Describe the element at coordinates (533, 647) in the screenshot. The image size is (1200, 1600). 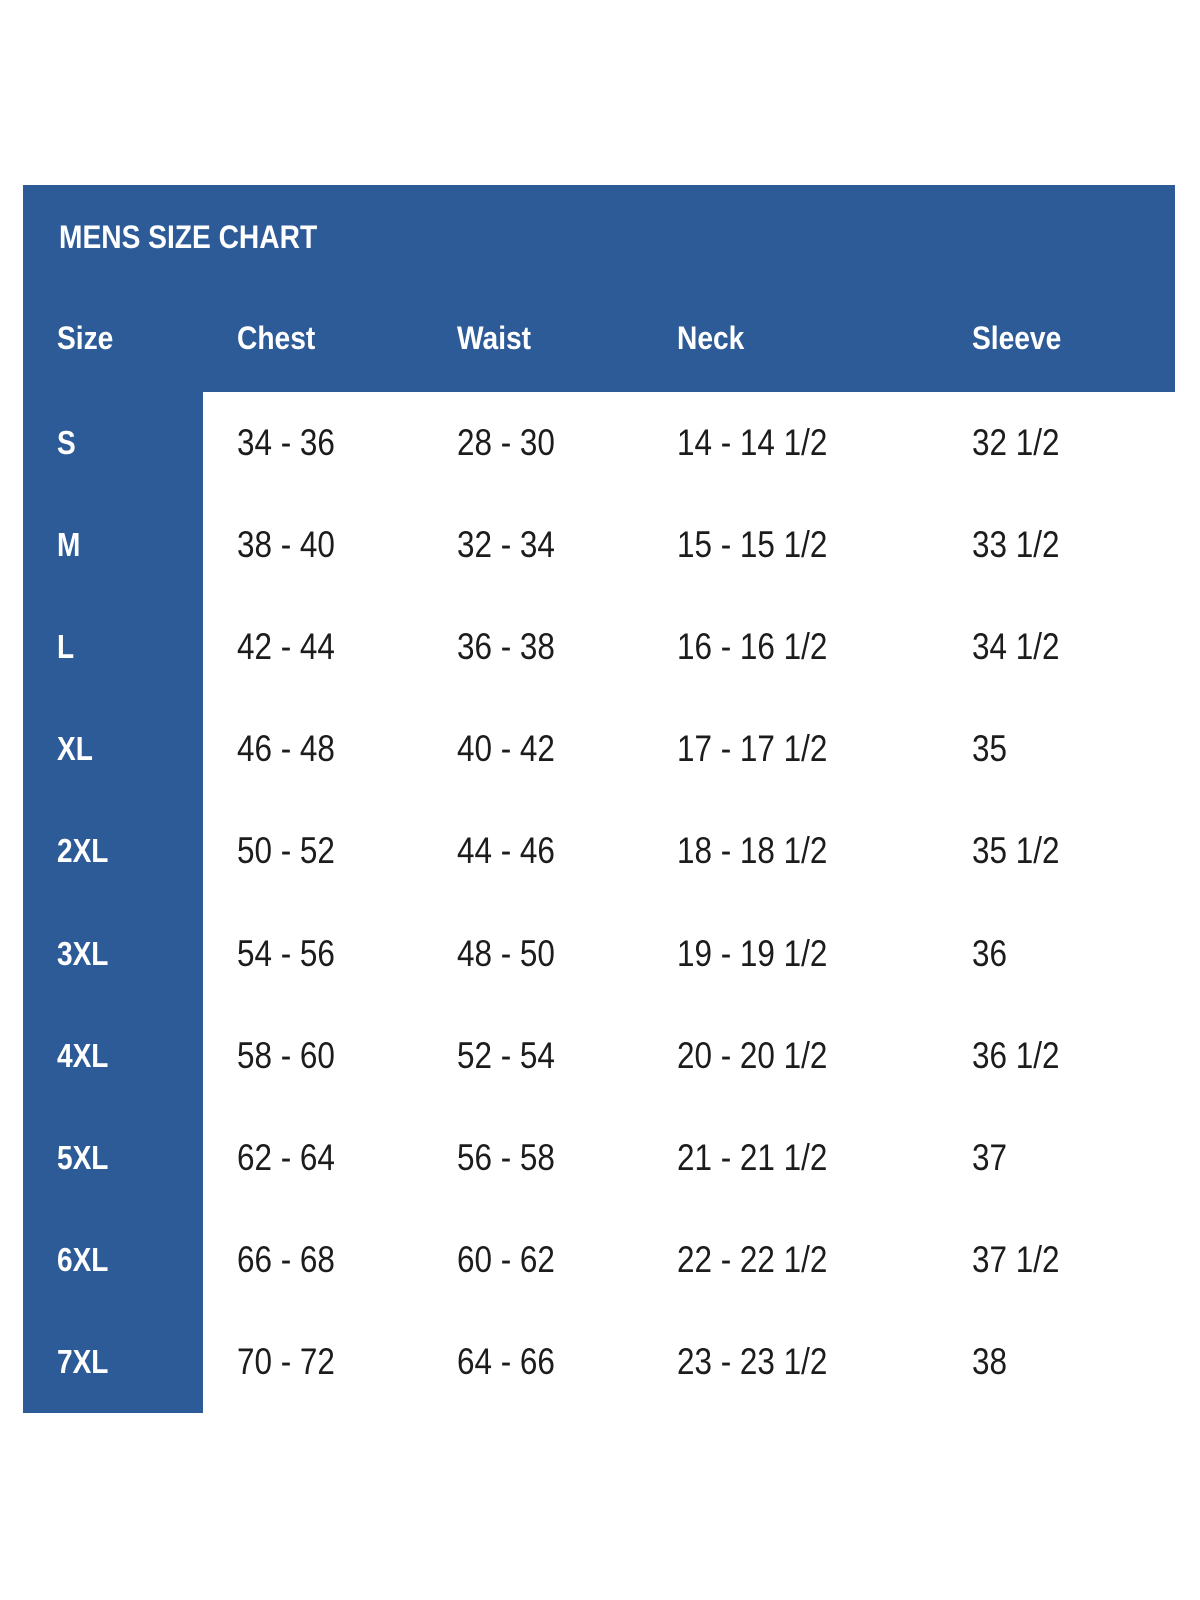
I see `waist-cell: 36 - 38` at that location.